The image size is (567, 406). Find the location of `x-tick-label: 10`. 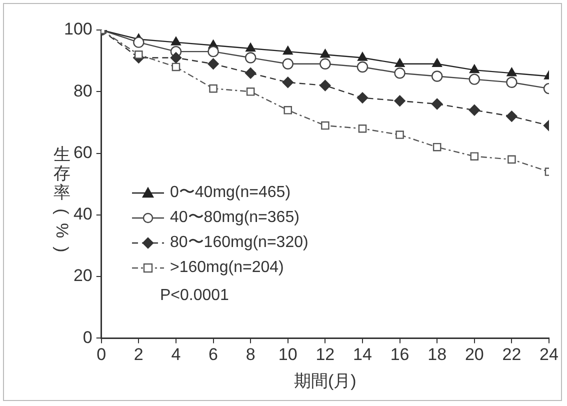

x-tick-label: 10 is located at coordinates (288, 354).